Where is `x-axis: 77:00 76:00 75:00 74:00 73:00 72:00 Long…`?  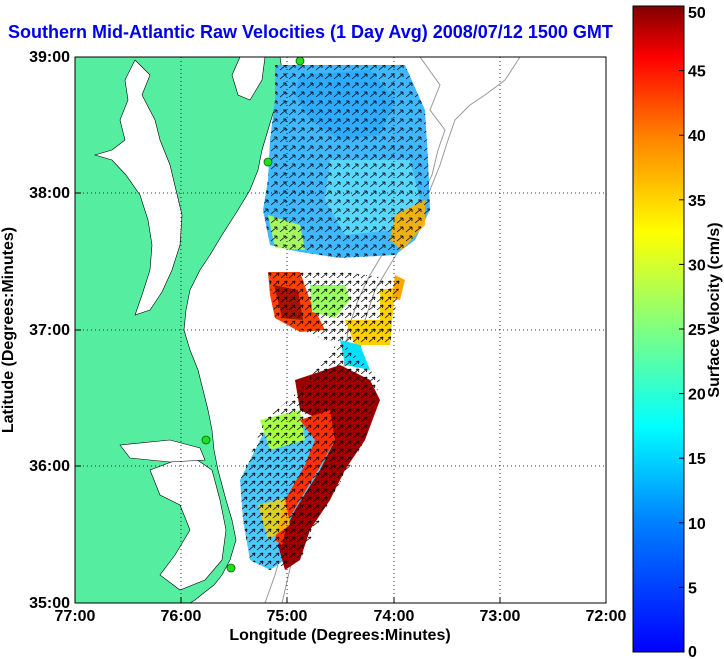
x-axis: 77:00 76:00 75:00 74:00 73:00 72:00 Long… is located at coordinates (341, 620).